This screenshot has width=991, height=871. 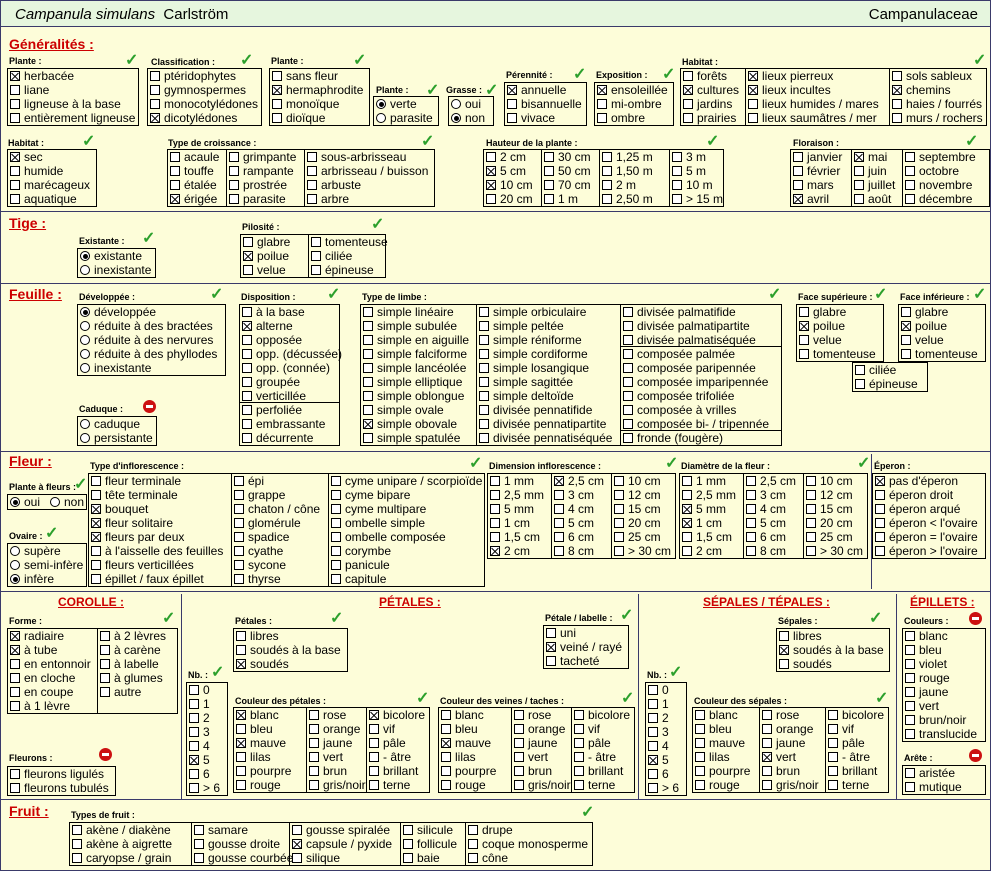 I want to click on checkbox-eperon-1: éperon droit, so click(x=914, y=495).